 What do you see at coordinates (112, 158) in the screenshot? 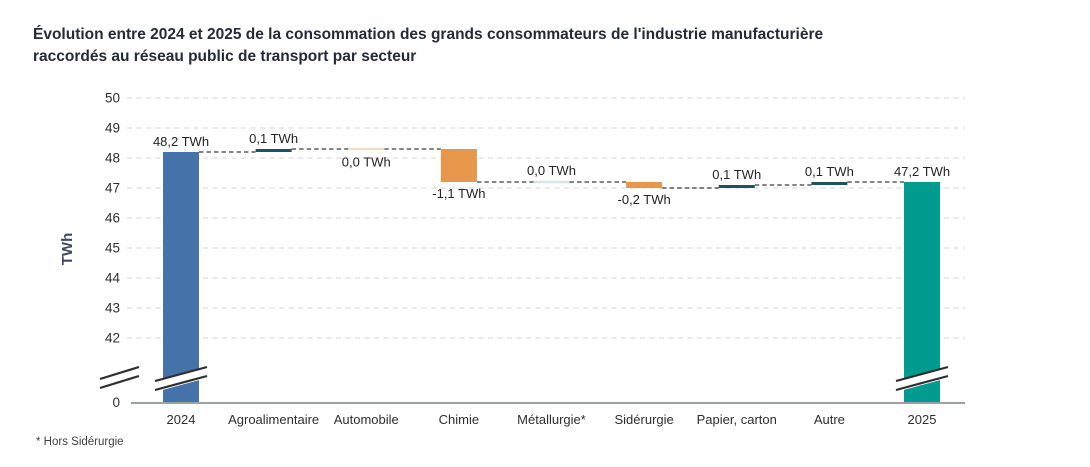
I see `y-tick-label: 48` at bounding box center [112, 158].